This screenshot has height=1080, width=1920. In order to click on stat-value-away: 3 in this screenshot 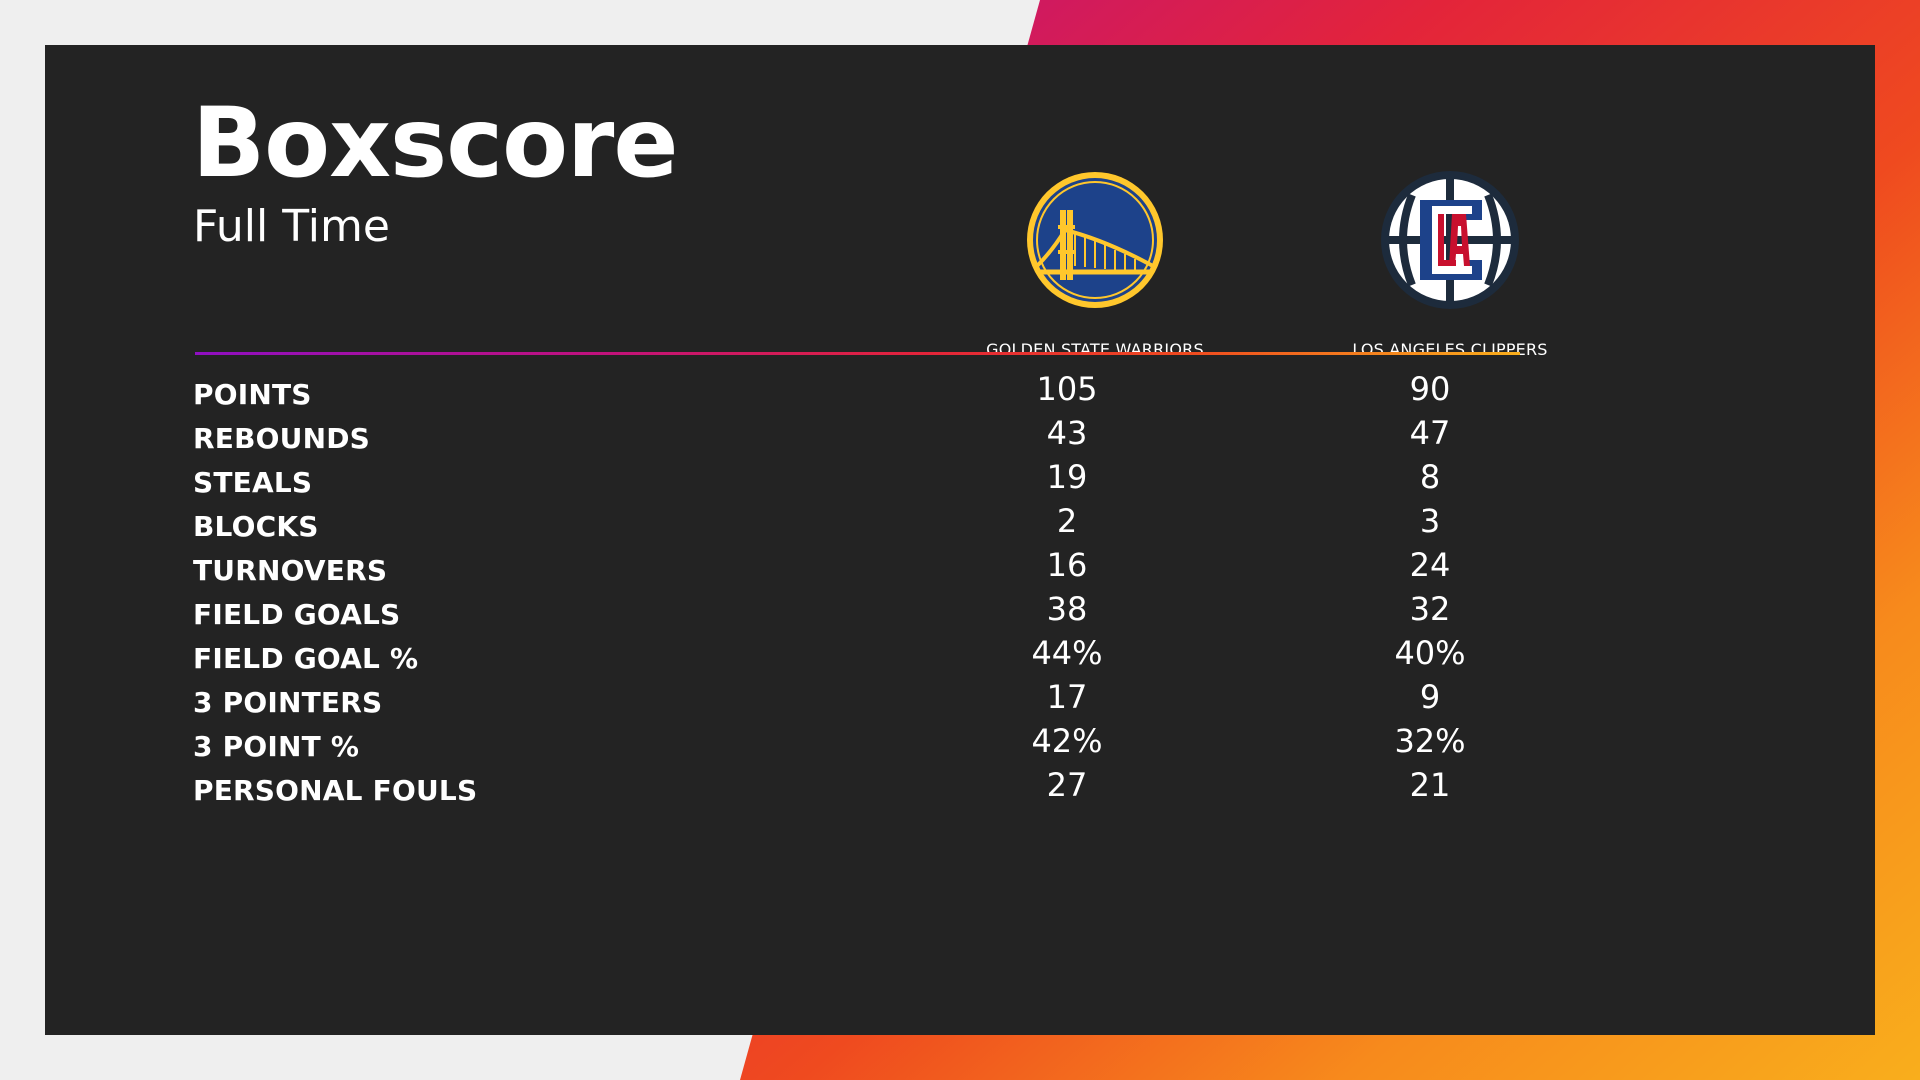, I will do `click(1430, 521)`.